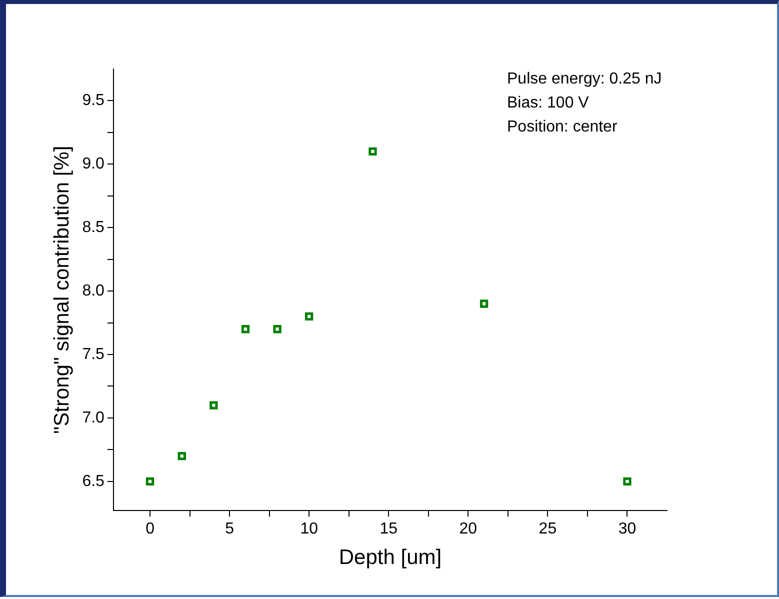 This screenshot has width=779, height=599. What do you see at coordinates (468, 529) in the screenshot?
I see `x-tick-label: 20` at bounding box center [468, 529].